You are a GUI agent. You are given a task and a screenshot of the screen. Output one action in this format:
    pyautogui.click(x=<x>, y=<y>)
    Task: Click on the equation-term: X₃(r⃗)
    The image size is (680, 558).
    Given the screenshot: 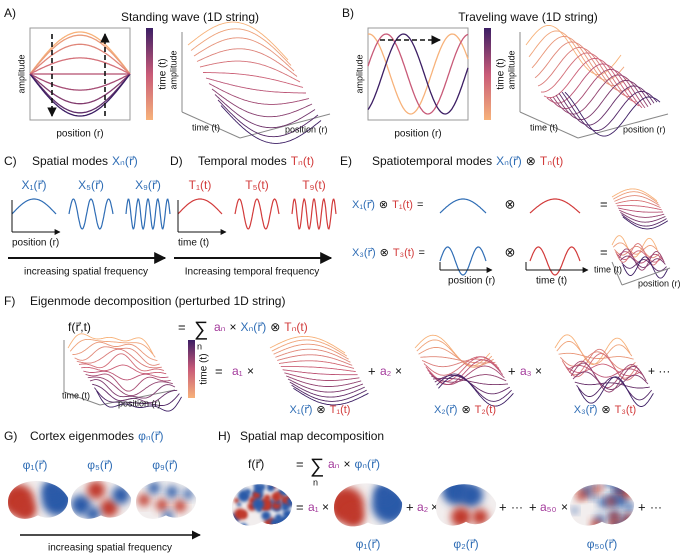 What is the action you would take?
    pyautogui.click(x=364, y=253)
    